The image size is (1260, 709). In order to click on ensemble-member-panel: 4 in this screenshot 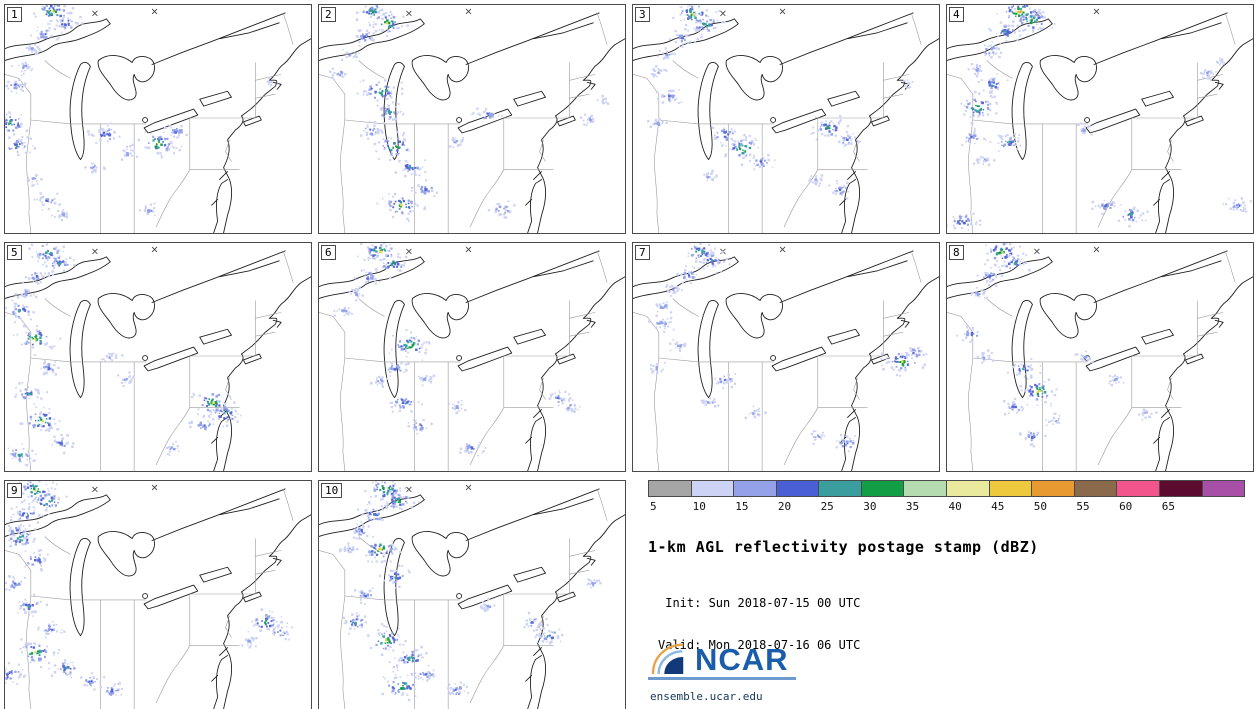, I will do `click(1100, 119)`.